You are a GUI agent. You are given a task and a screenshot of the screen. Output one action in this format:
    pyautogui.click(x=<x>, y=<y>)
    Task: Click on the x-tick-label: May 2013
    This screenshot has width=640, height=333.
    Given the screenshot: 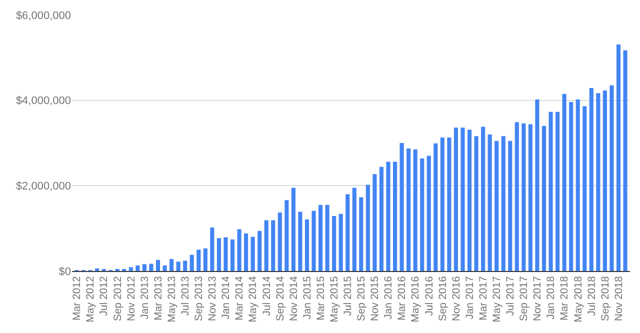 What is the action you would take?
    pyautogui.click(x=172, y=299)
    